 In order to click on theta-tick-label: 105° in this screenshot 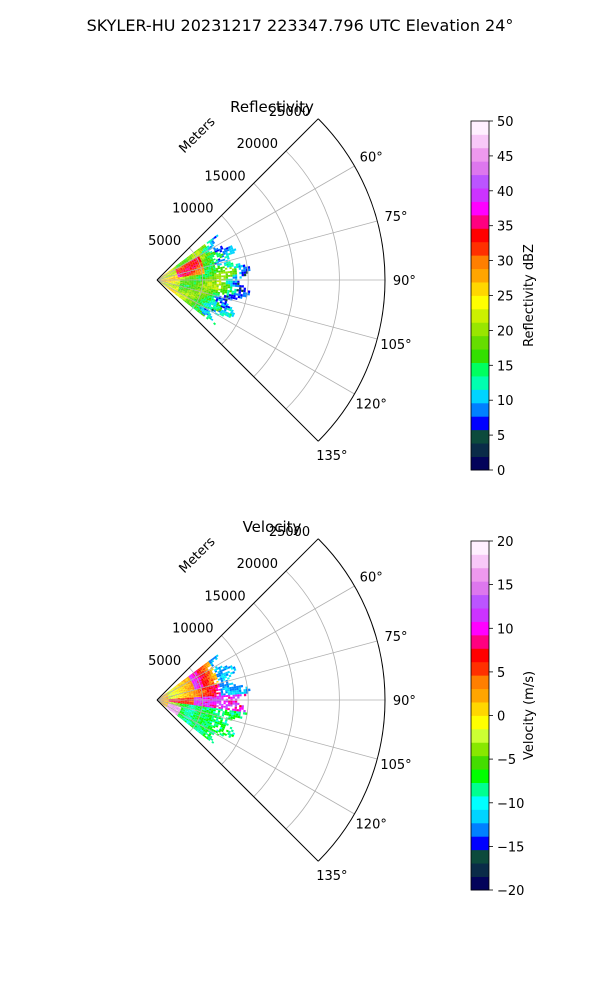, I will do `click(395, 765)`.